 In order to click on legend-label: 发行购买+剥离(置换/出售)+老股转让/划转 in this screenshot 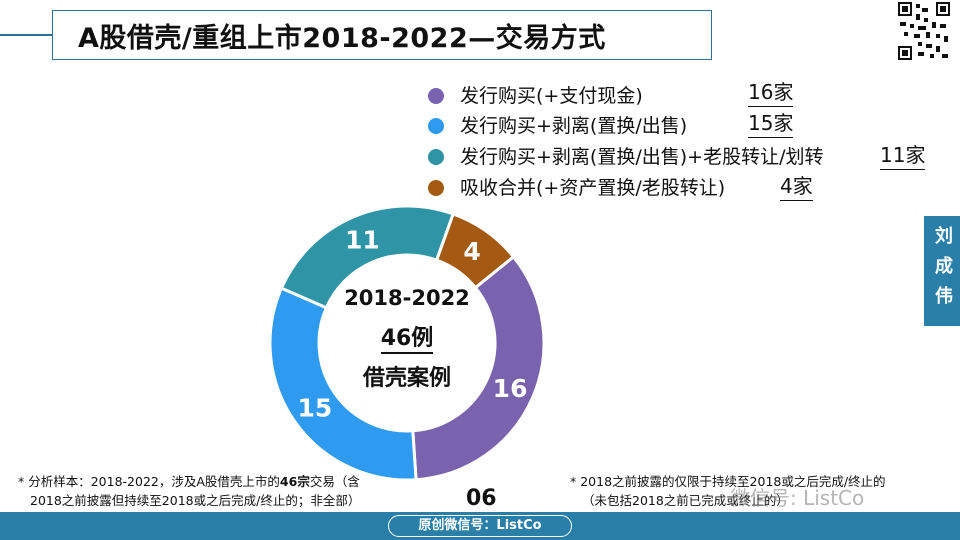, I will do `click(642, 157)`.